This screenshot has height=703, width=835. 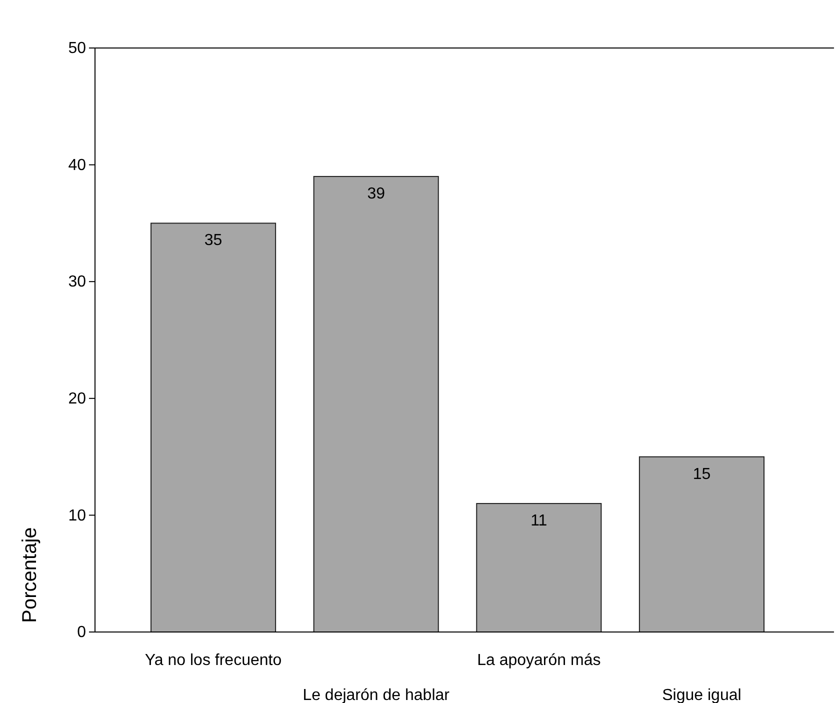 I want to click on x-tick-label: Le dejarón de hablar, so click(x=376, y=695).